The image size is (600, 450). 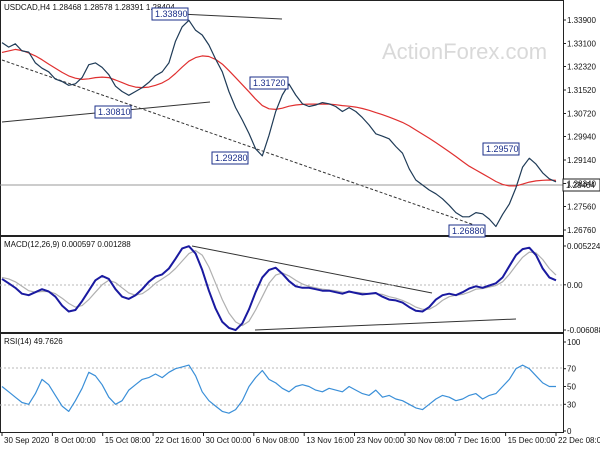 I want to click on x-tick-label: 22 Dec 08:00, so click(x=579, y=440).